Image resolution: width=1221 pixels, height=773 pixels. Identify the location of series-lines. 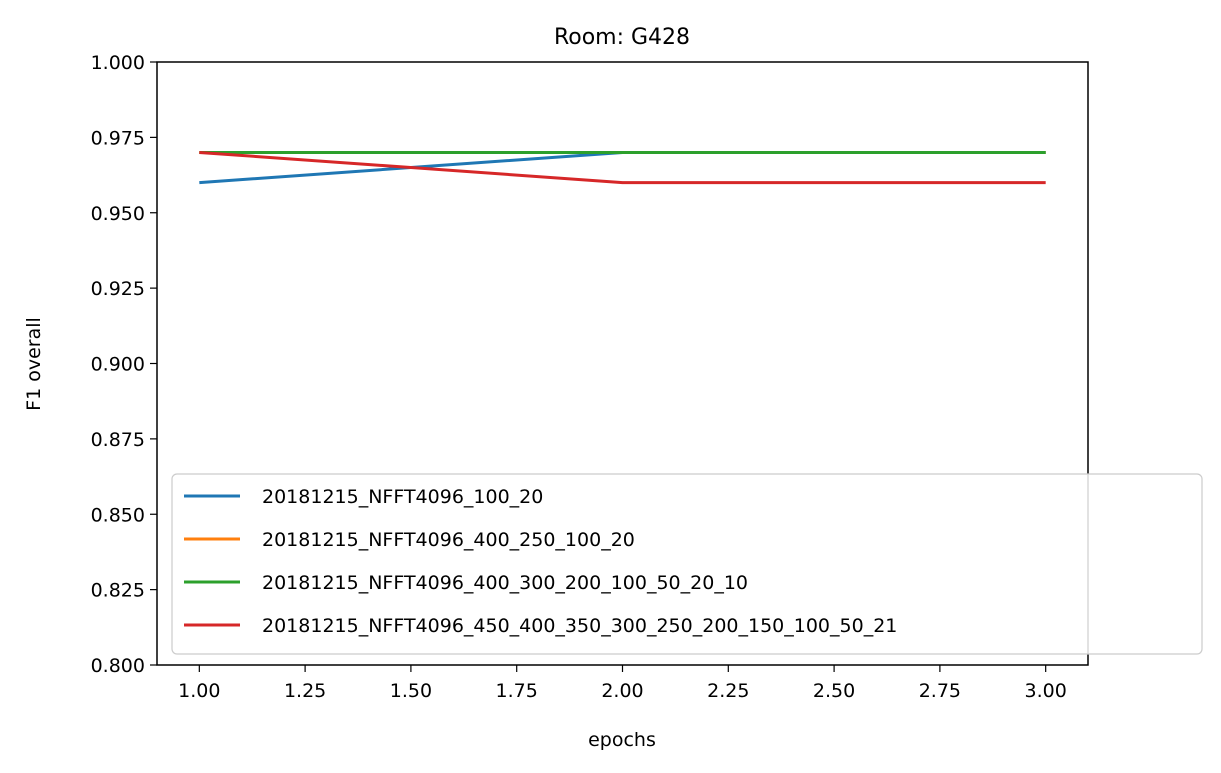
(622, 167).